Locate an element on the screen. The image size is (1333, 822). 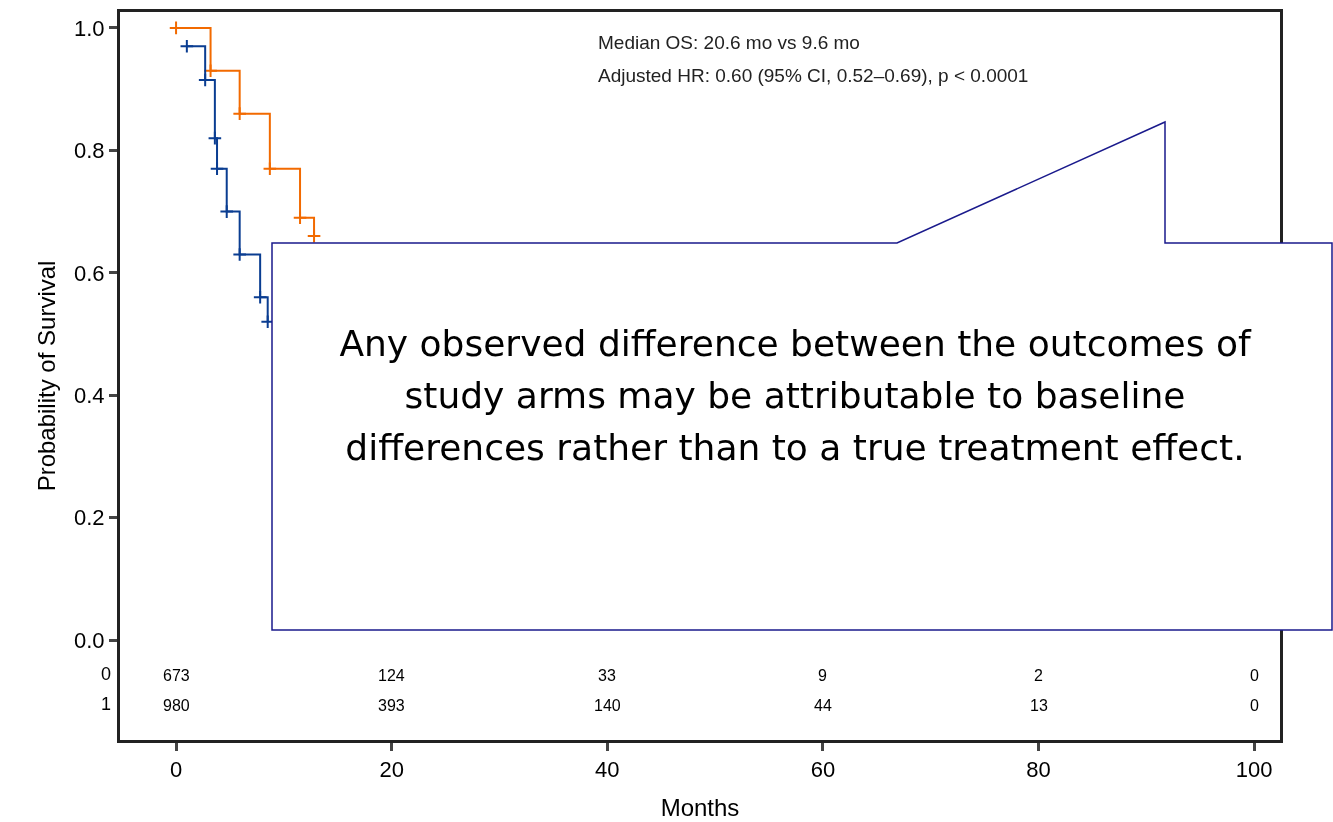
text: 1 is located at coordinates (106, 704).